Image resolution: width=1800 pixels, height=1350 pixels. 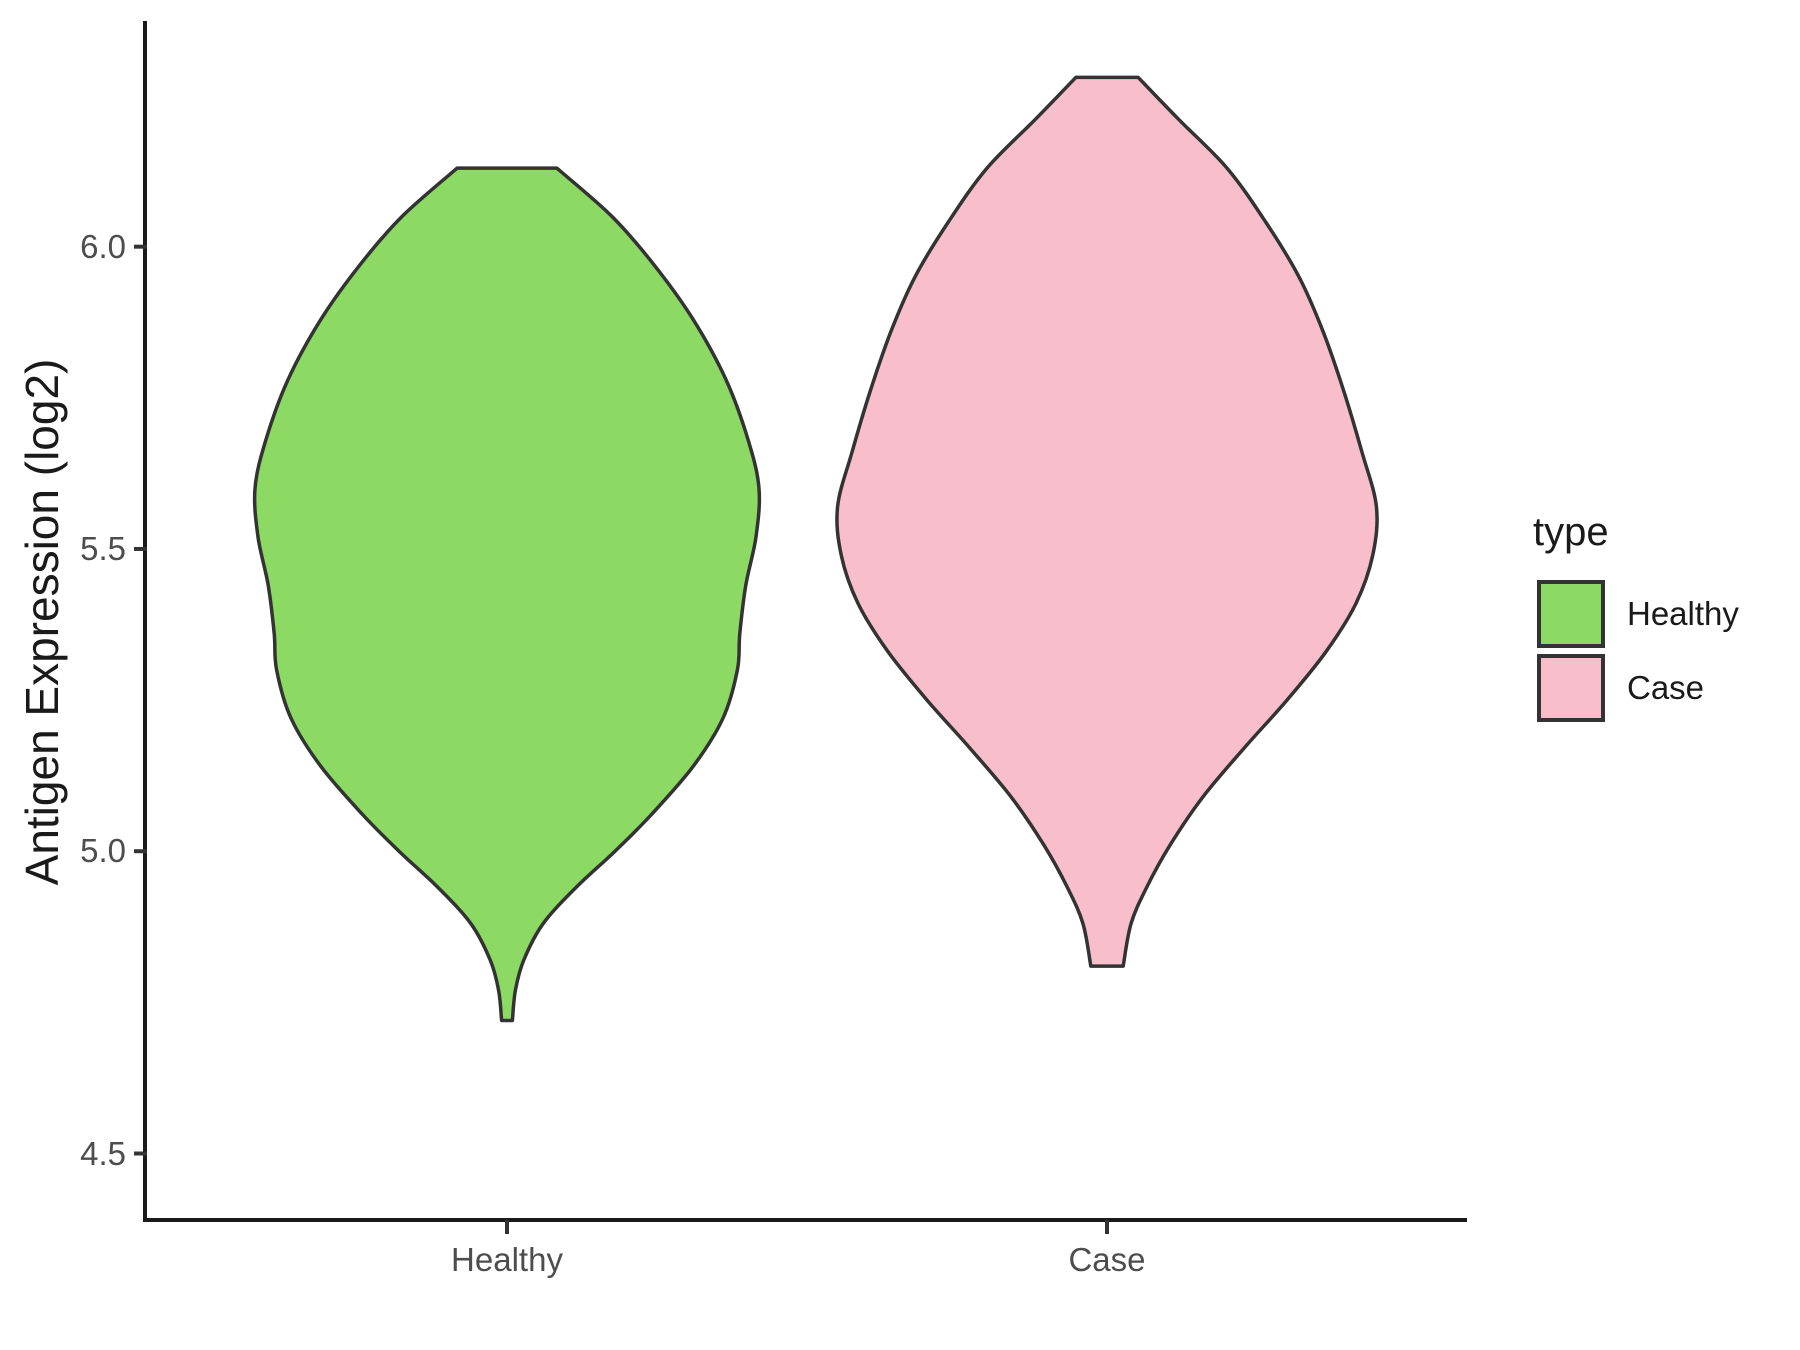 I want to click on x-tick-label-healthy: Healthy, so click(x=507, y=1259).